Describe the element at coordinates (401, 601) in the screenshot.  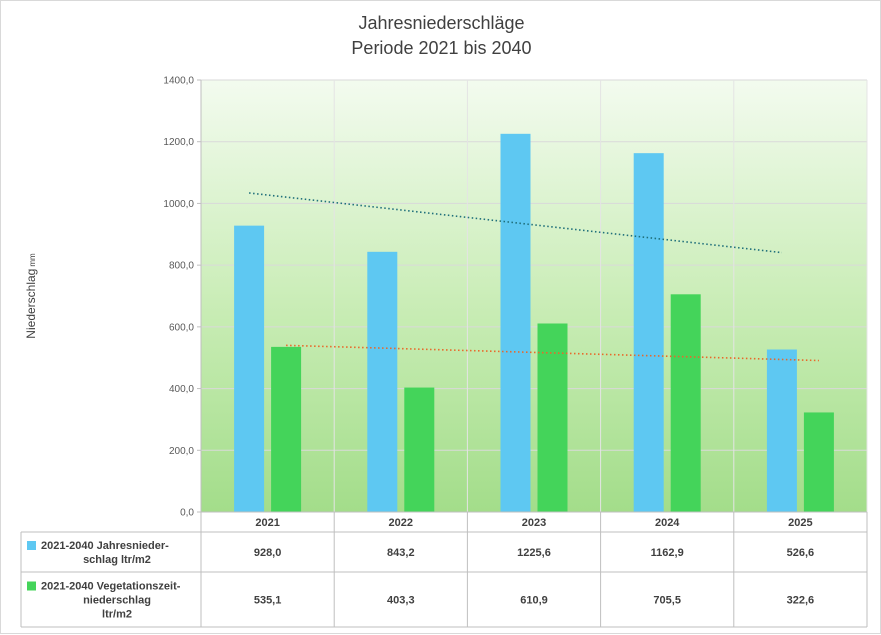
I see `data-label: 403,3` at that location.